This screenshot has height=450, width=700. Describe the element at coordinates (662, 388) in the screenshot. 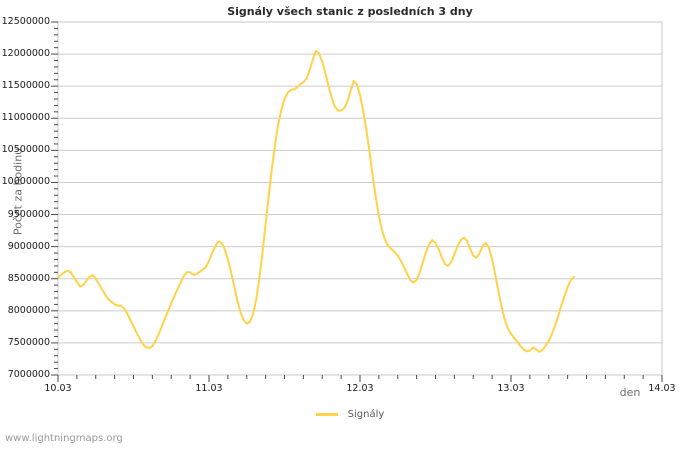

I see `x-tick-label: 14.03` at that location.